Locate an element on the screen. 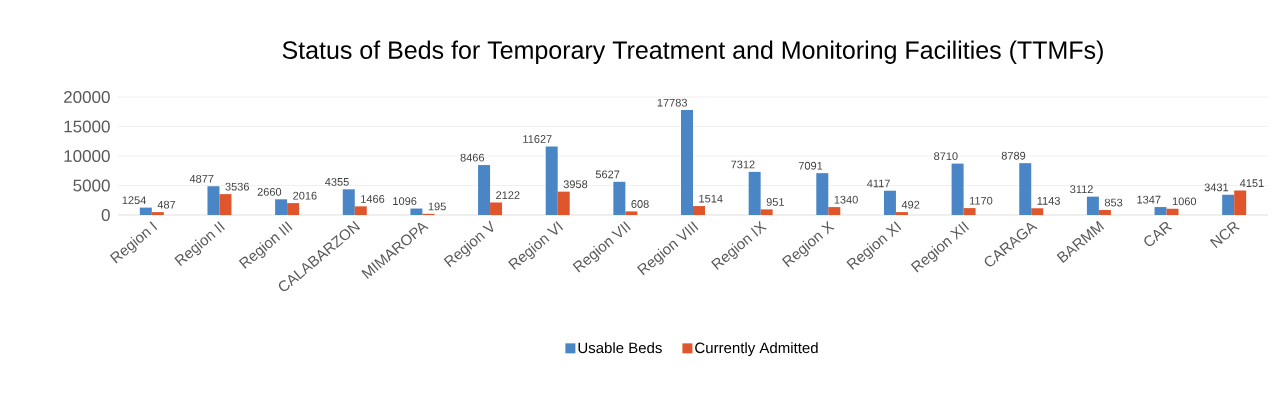  chart-title: Status of Beds for Temporary Treatment and Monitoring Facilities (TTMFs) is located at coordinates (692, 52).